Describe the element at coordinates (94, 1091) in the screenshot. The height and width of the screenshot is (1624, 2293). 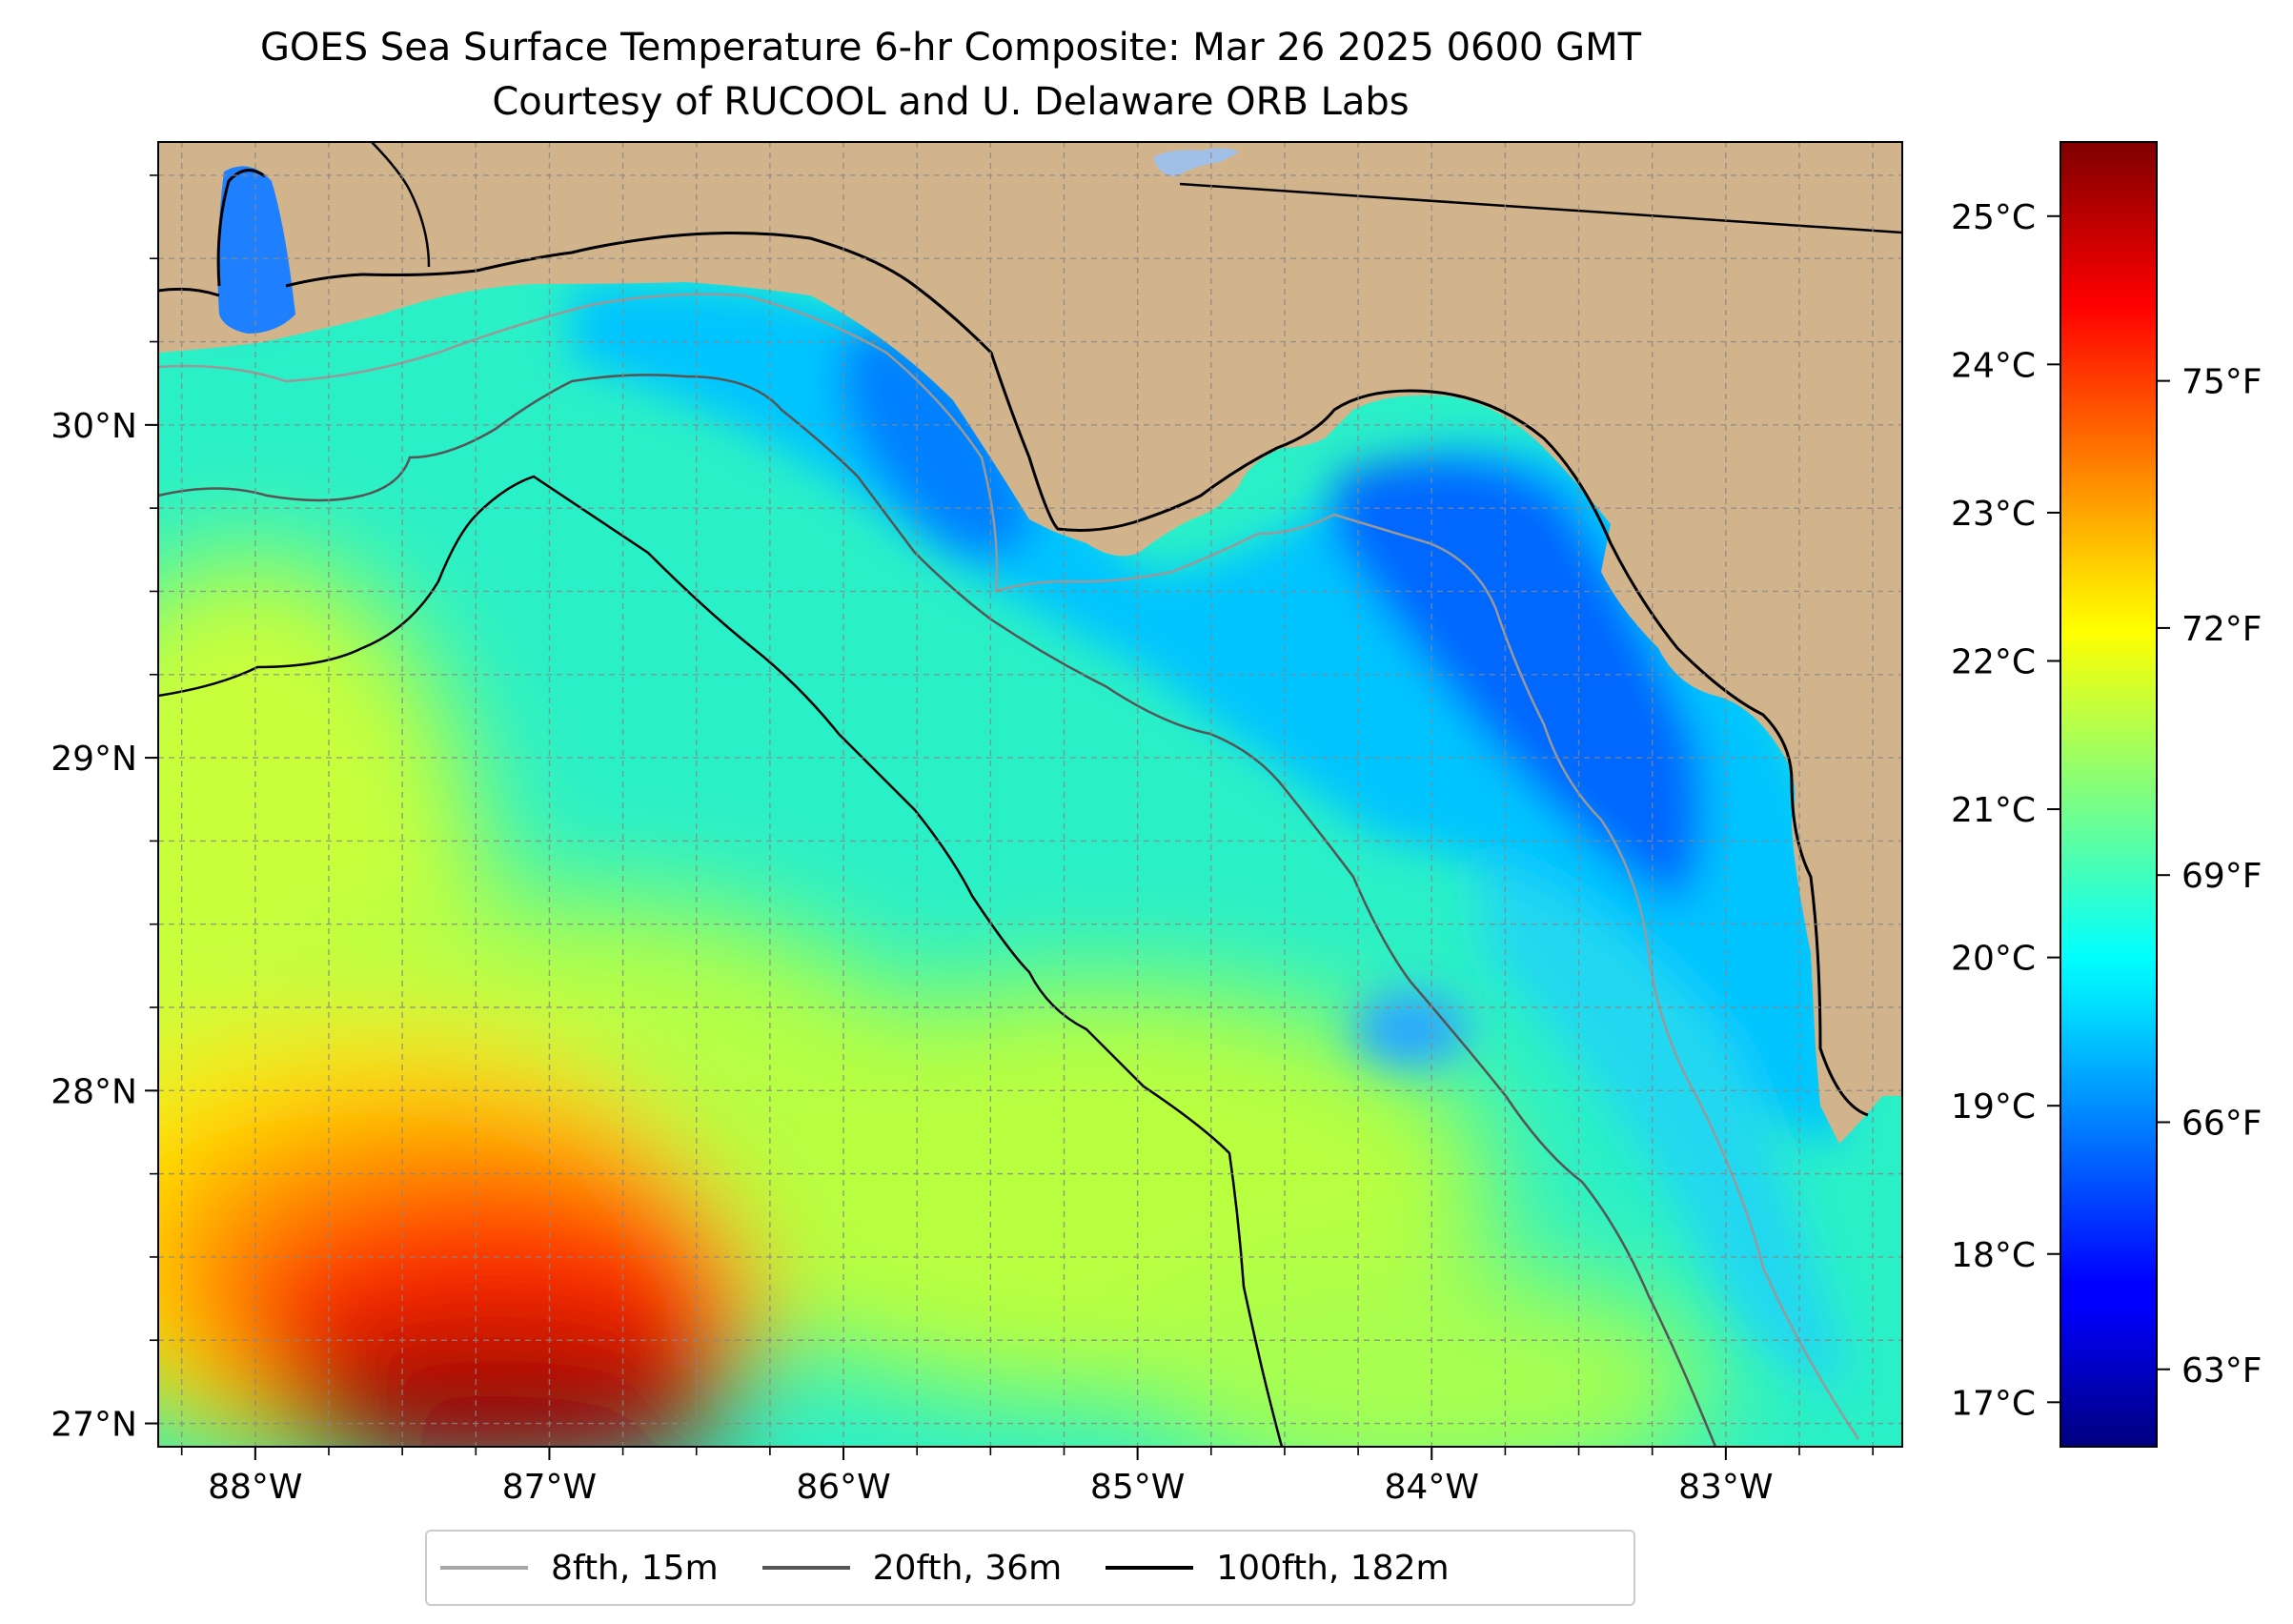
I see `lat-tick-label: 28°N` at that location.